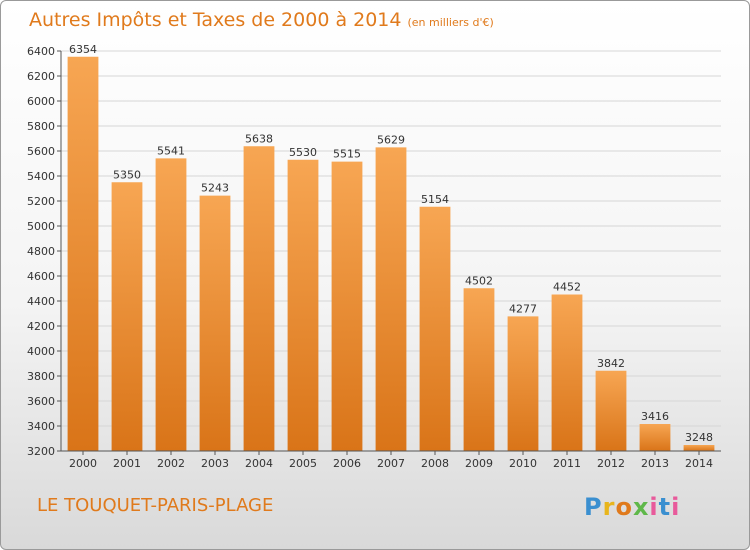 This screenshot has width=750, height=550. Describe the element at coordinates (611, 363) in the screenshot. I see `data-label: 3842` at that location.